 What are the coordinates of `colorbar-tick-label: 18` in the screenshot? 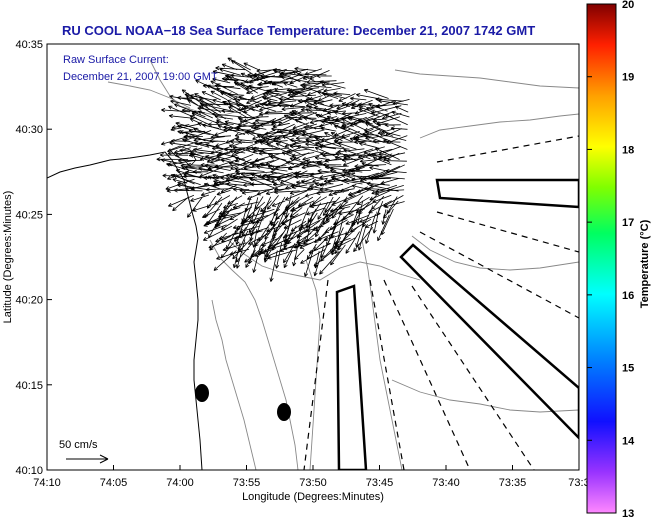 It's located at (628, 150).